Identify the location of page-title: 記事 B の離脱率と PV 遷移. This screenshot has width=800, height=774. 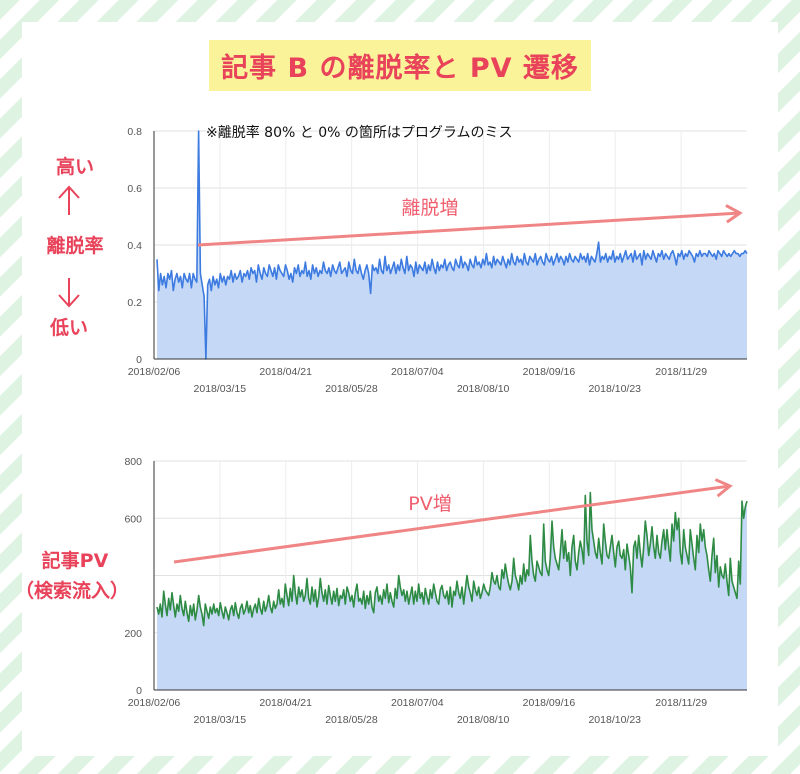
(400, 65).